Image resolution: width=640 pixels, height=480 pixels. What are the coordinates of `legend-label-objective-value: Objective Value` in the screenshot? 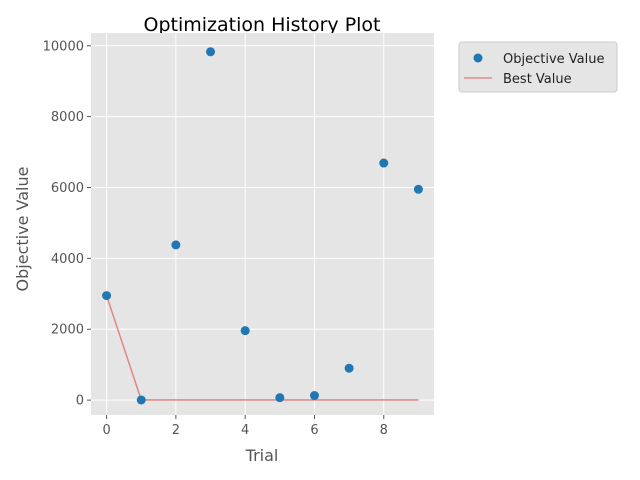 It's located at (553, 59).